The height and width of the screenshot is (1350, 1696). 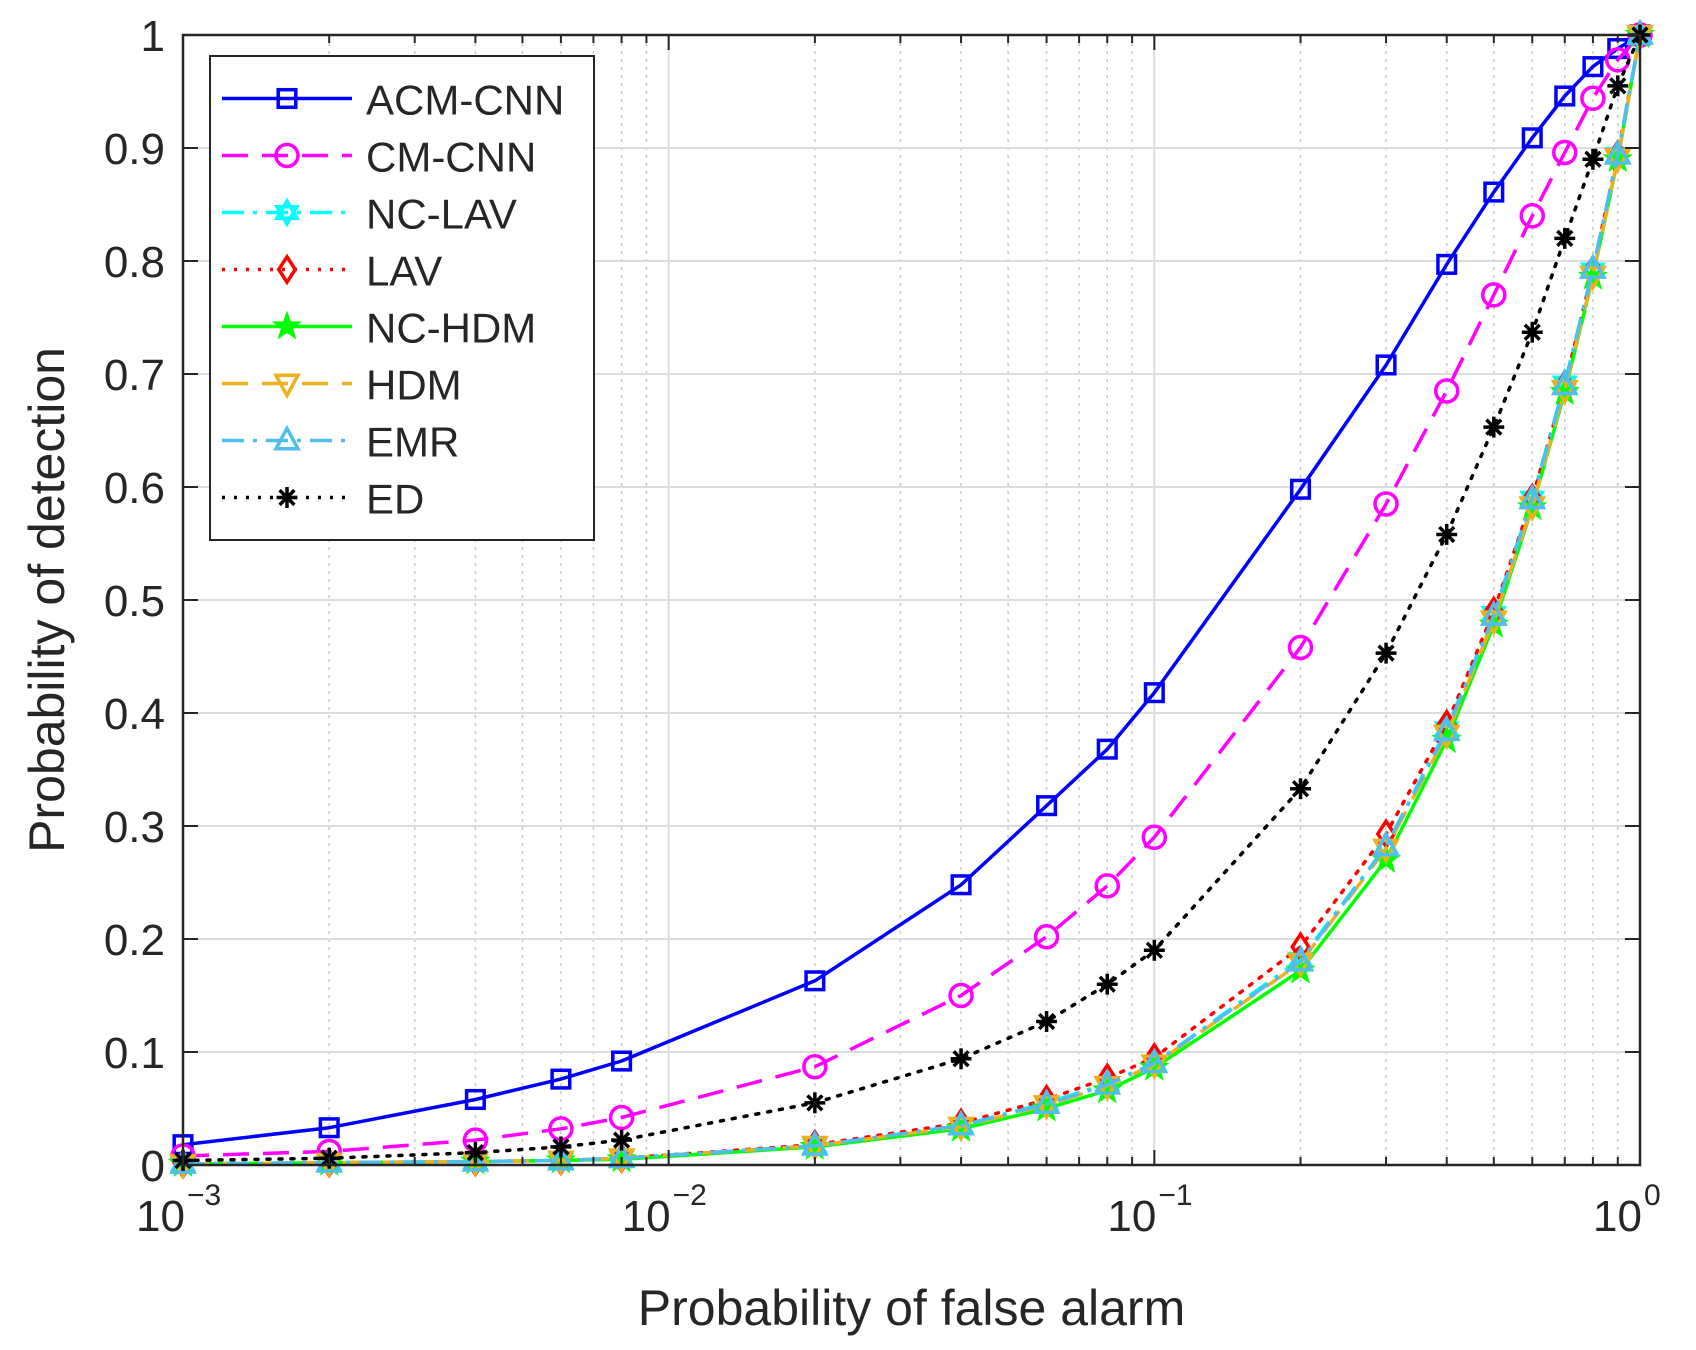 I want to click on legend-label-nc-hdm: NC-HDM, so click(x=451, y=328).